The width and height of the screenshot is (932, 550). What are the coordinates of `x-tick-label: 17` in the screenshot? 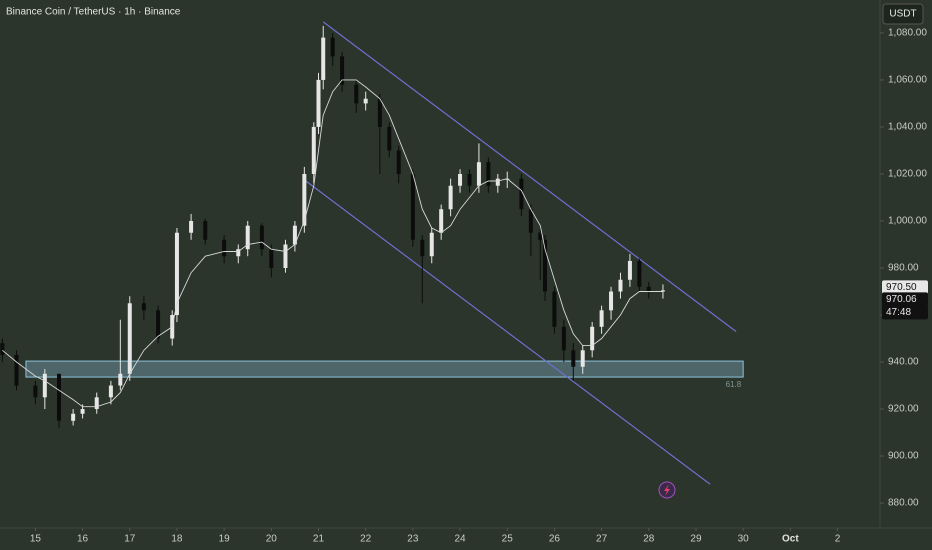 It's located at (130, 539).